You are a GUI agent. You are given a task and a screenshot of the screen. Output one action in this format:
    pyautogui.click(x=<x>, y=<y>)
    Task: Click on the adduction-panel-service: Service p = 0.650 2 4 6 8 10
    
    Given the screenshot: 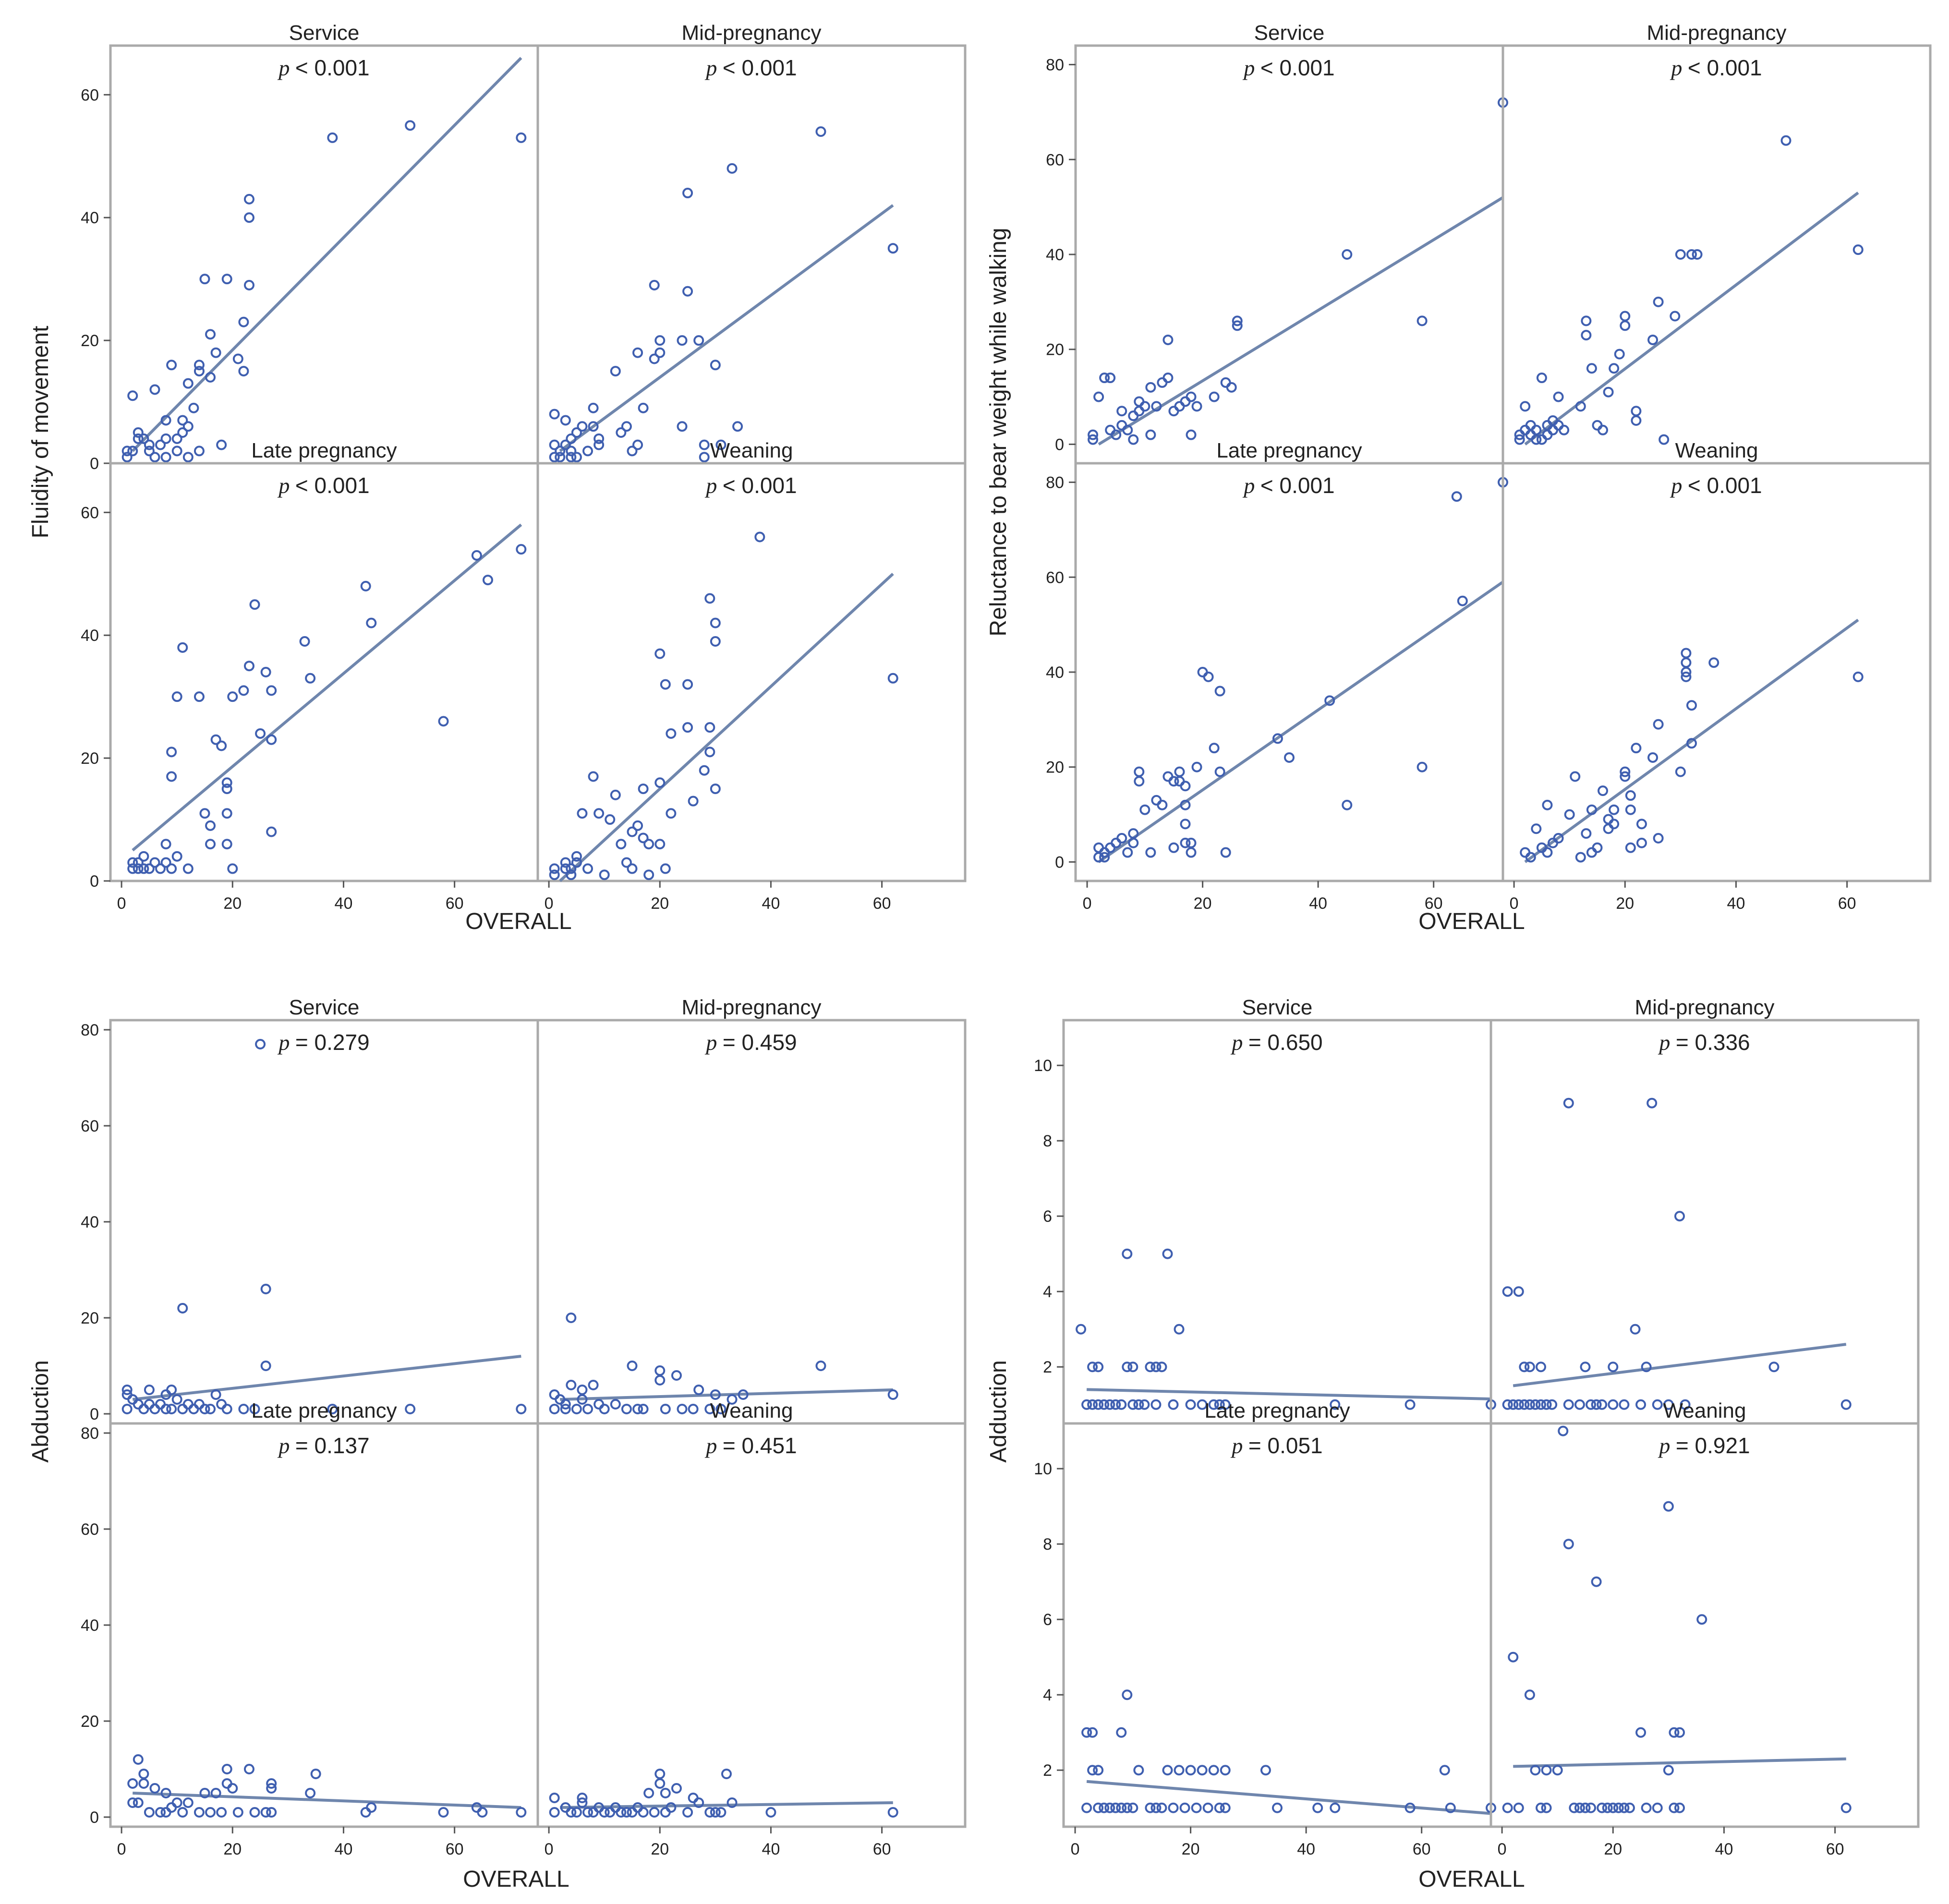 What is the action you would take?
    pyautogui.click(x=1265, y=1210)
    